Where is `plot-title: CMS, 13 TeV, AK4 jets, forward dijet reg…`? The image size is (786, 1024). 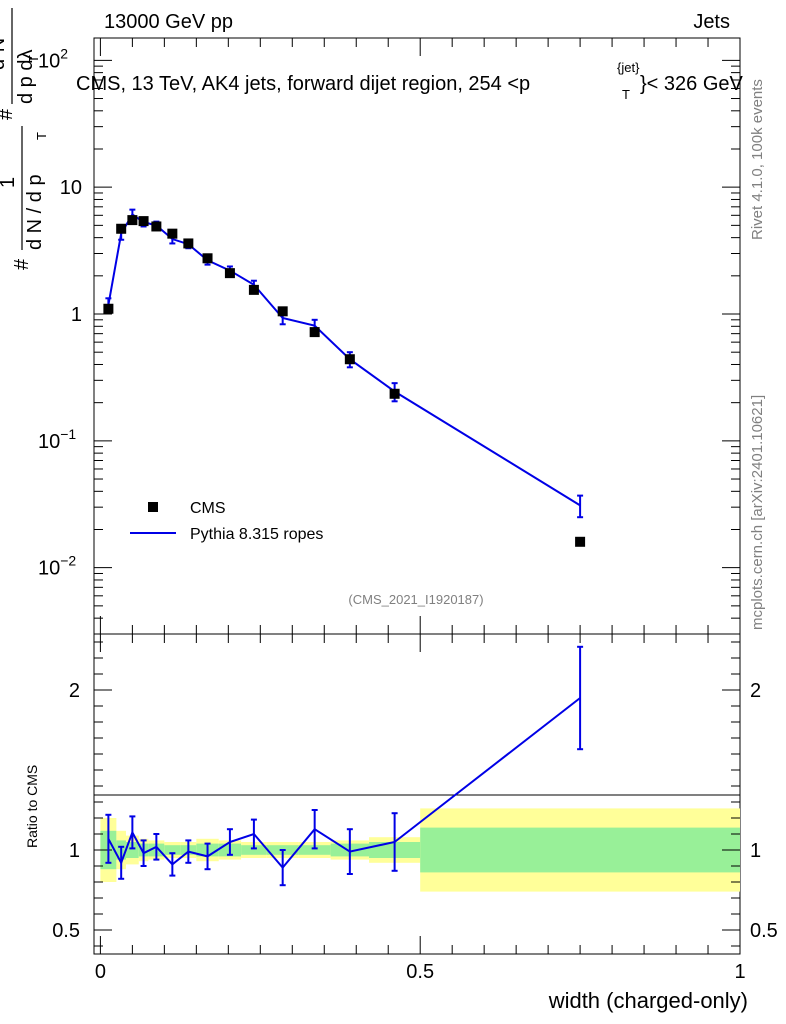
plot-title: CMS, 13 TeV, AK4 jets, forward dijet reg… is located at coordinates (303, 84).